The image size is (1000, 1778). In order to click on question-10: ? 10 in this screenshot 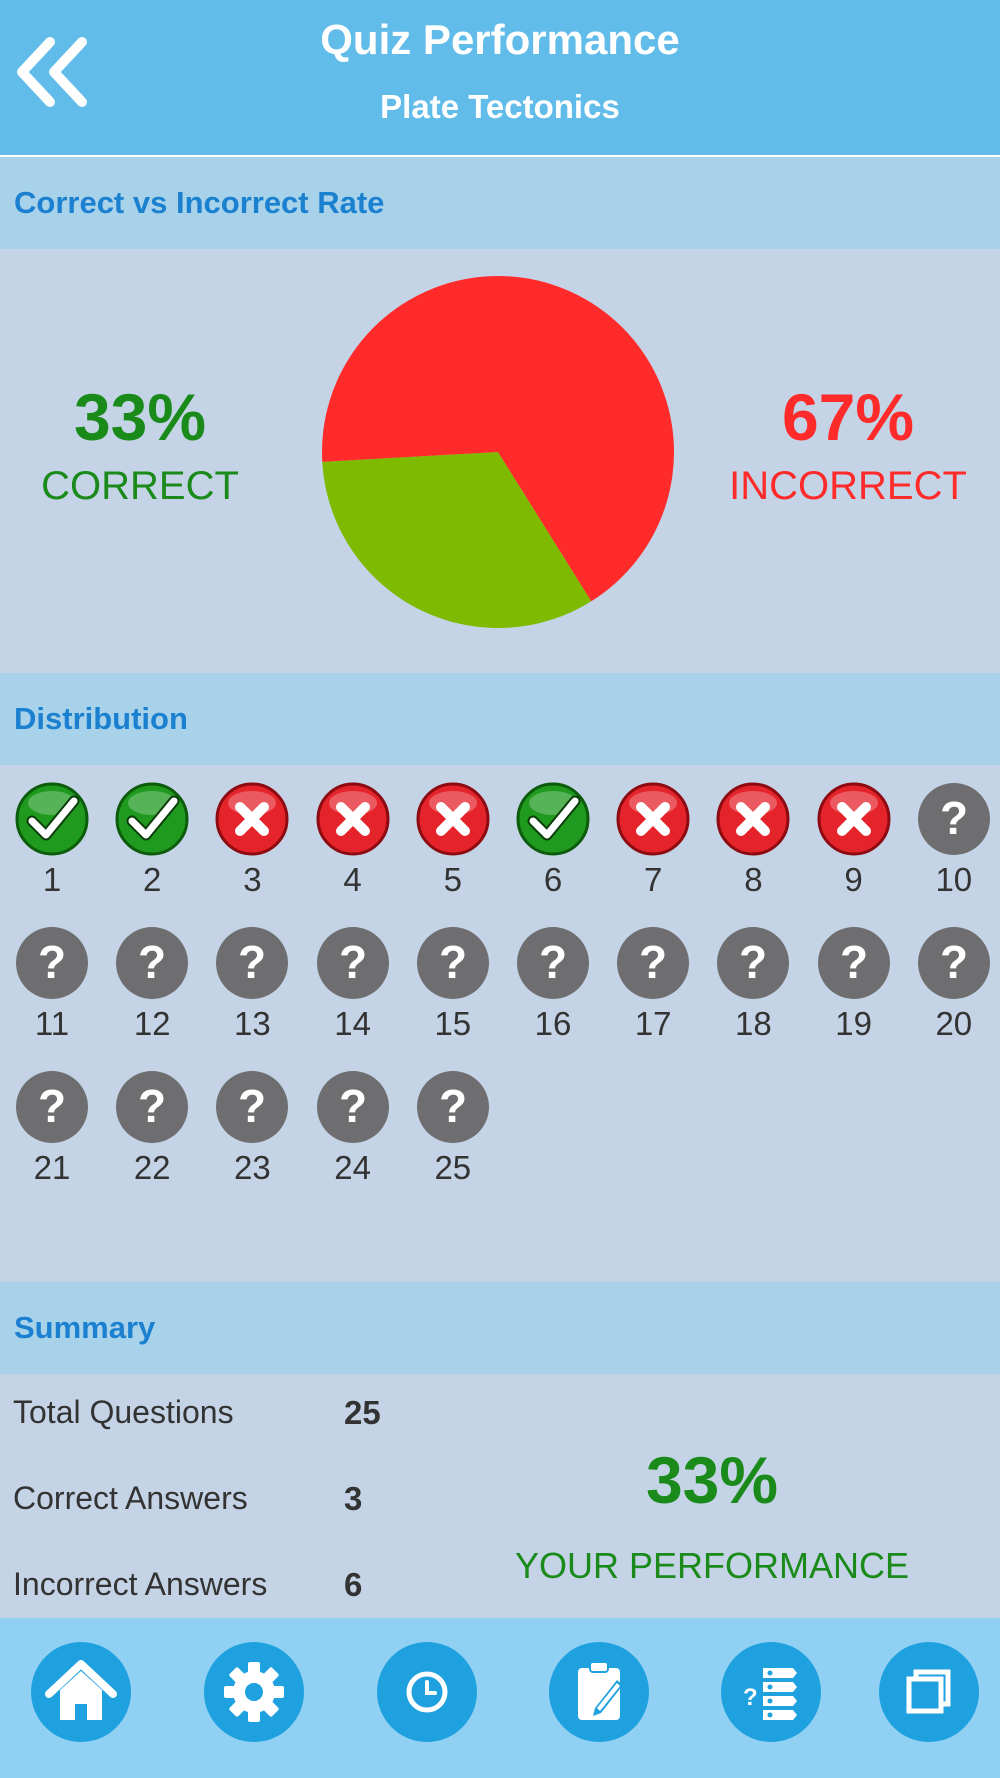, I will do `click(952, 851)`.